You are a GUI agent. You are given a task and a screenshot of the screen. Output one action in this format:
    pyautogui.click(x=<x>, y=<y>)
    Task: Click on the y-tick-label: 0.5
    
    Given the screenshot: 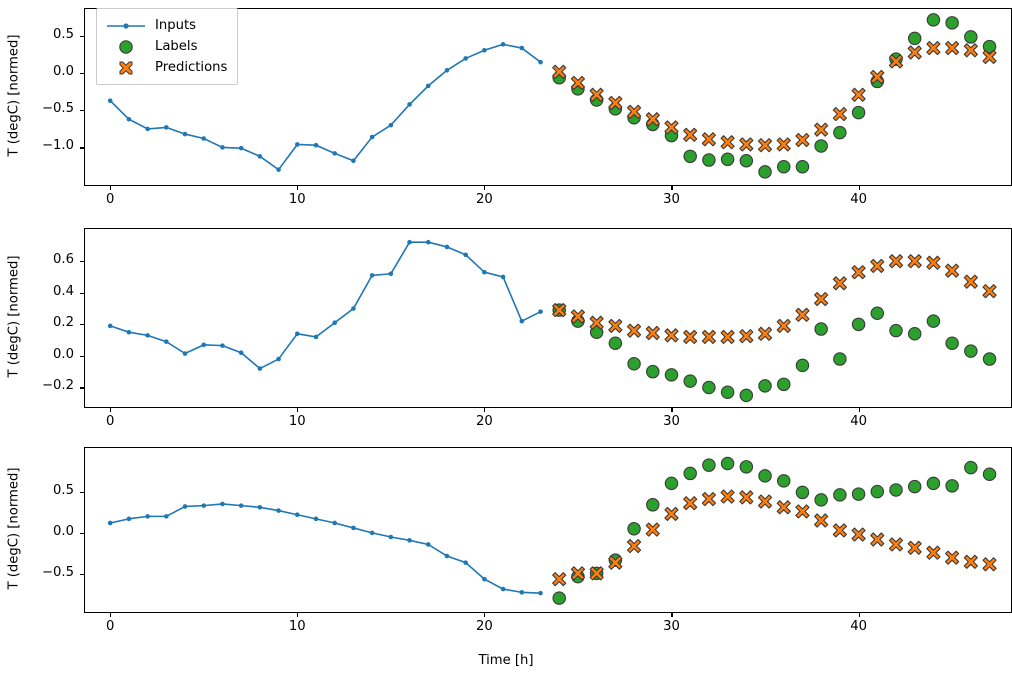 What is the action you would take?
    pyautogui.click(x=63, y=35)
    